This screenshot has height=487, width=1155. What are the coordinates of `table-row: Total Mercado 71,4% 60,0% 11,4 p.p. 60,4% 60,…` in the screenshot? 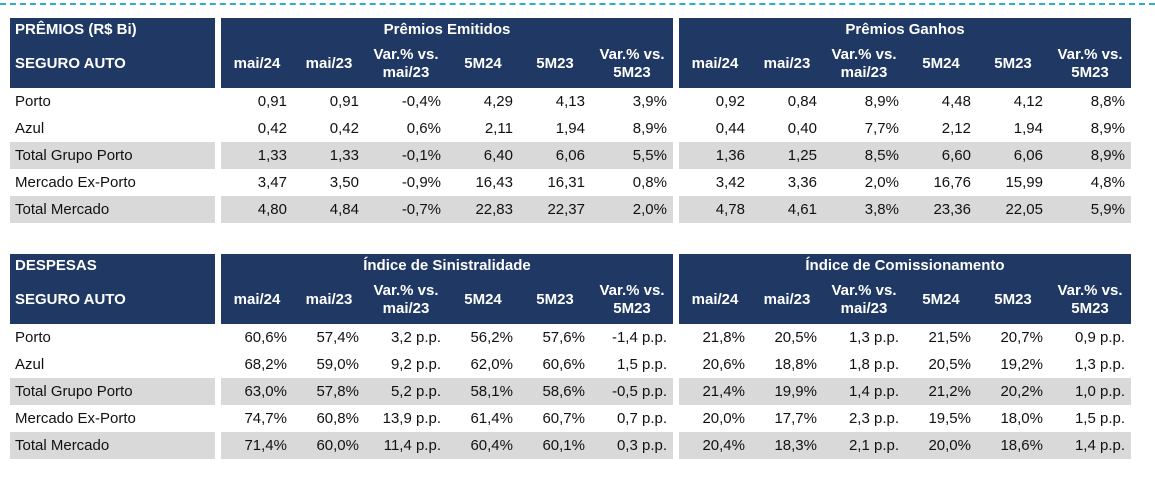 It's located at (570, 445).